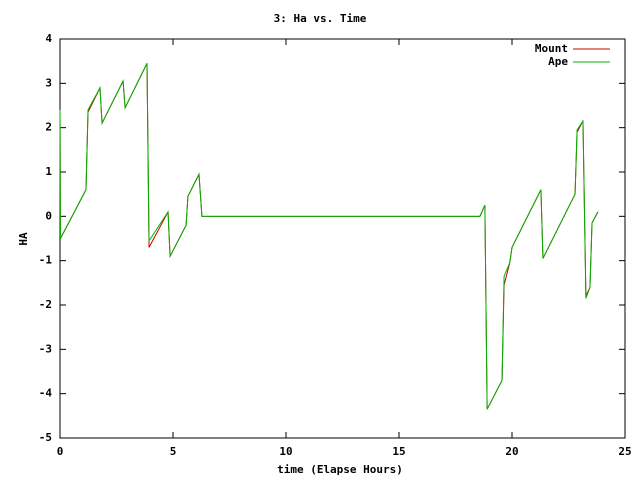 The image size is (640, 480). I want to click on y-tick-label: -5, so click(45, 437).